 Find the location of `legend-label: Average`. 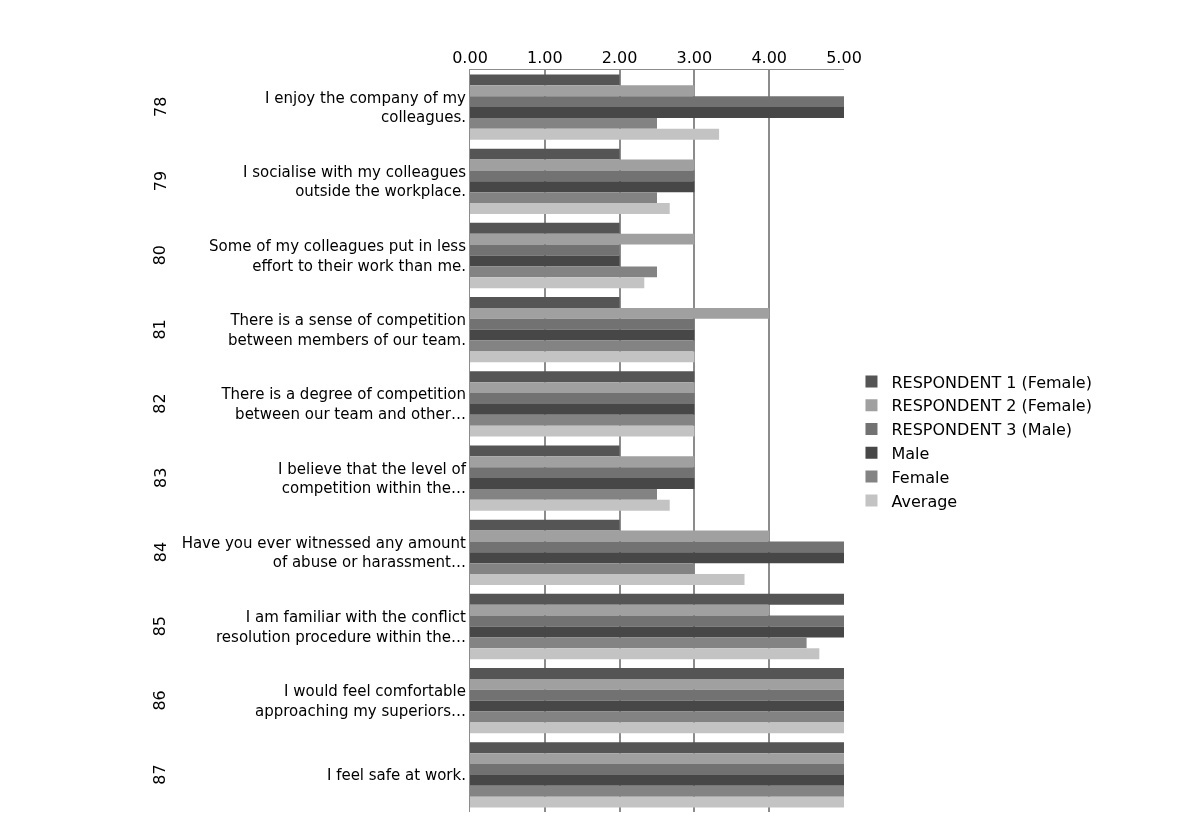

legend-label: Average is located at coordinates (924, 501).